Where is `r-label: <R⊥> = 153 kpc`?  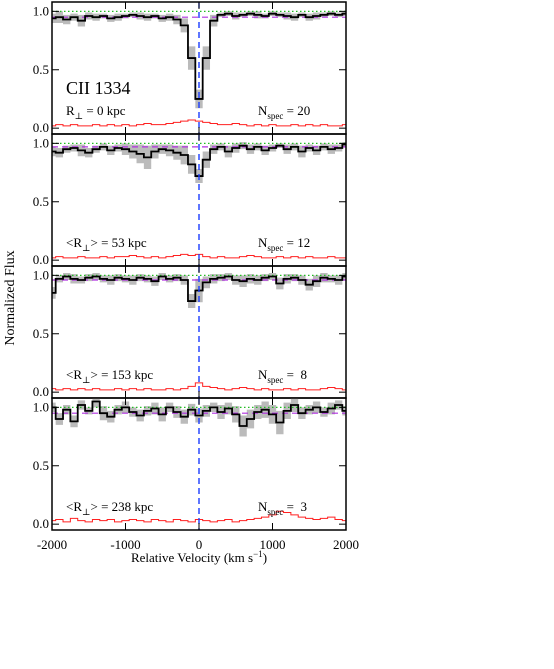
r-label: <R⊥> = 153 kpc is located at coordinates (109, 376).